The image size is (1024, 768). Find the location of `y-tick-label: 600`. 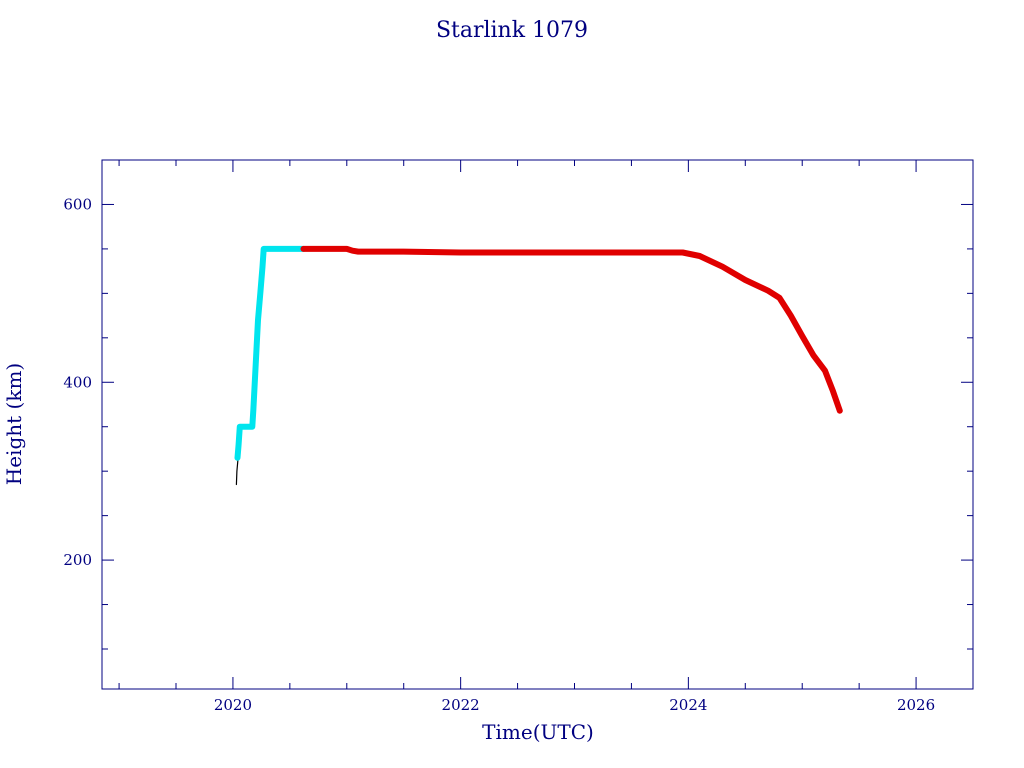

y-tick-label: 600 is located at coordinates (77, 204).